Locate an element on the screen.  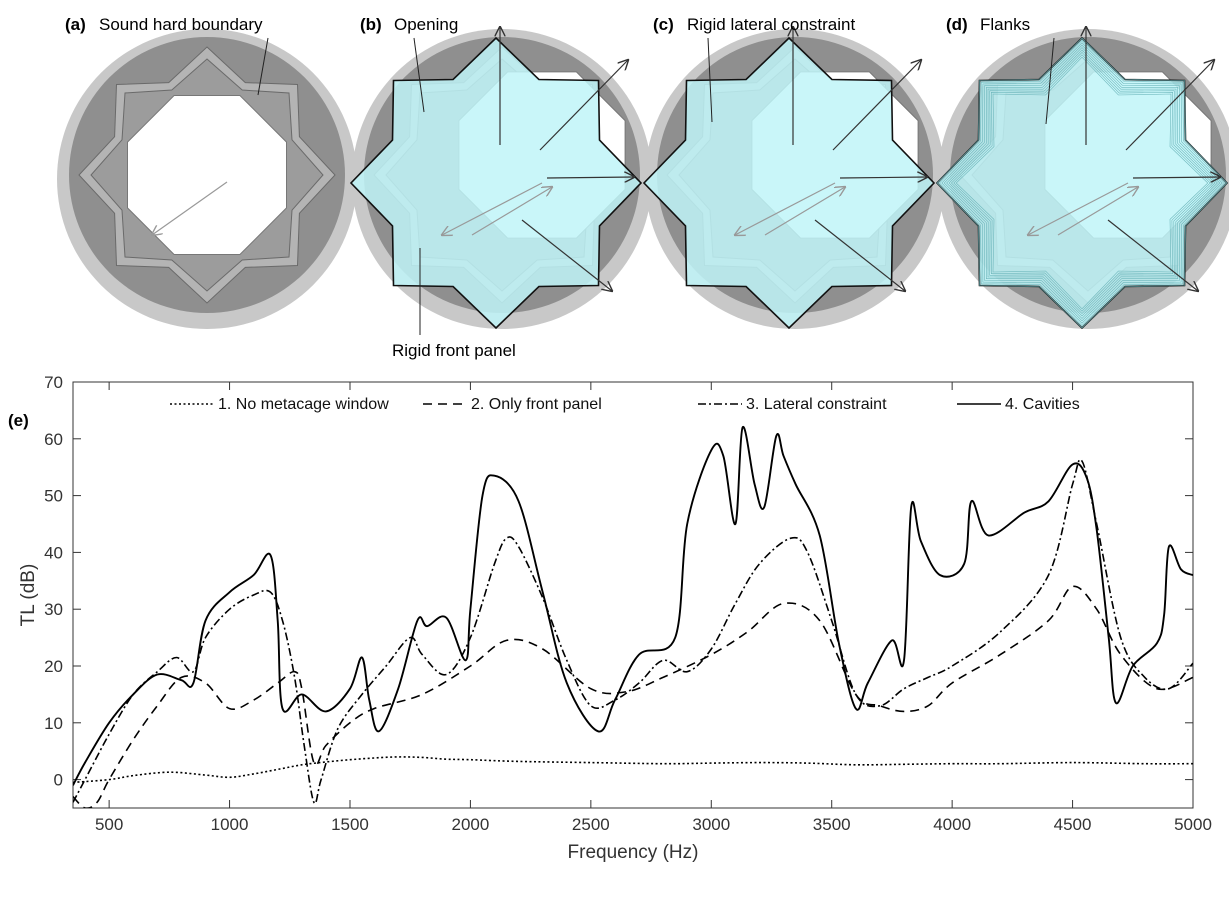
y-tick-label: 40 is located at coordinates (53, 552).